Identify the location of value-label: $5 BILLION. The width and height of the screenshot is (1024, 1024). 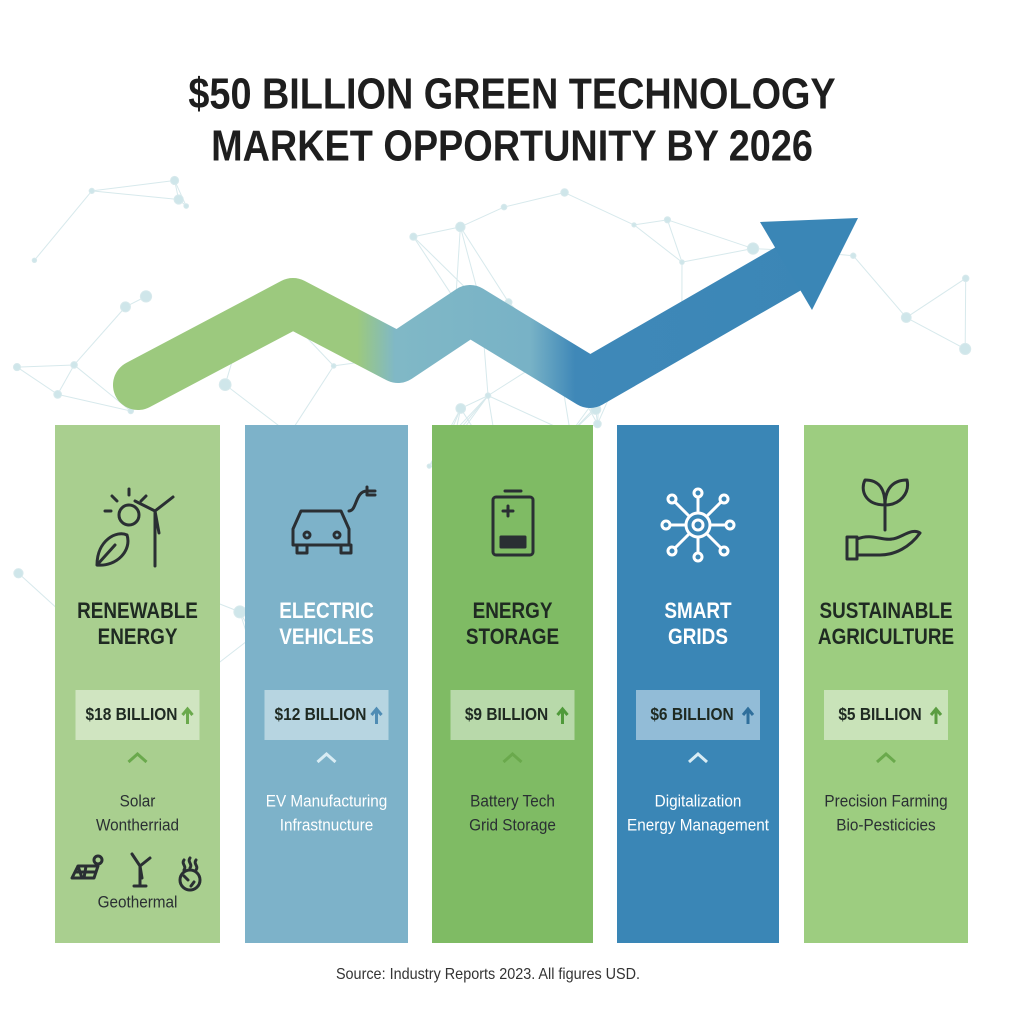
(879, 714).